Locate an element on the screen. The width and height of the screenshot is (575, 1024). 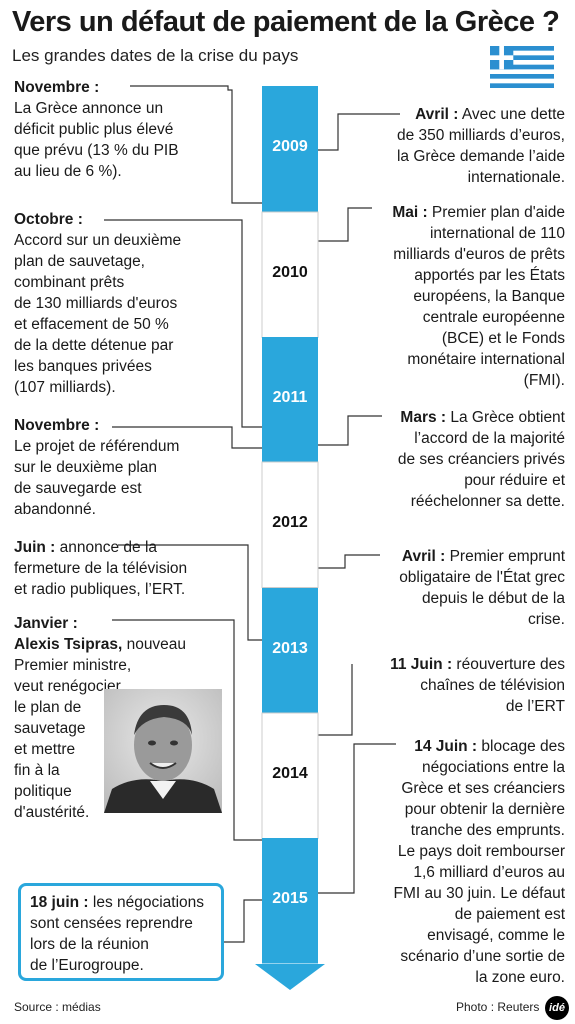
event-text-line: déficit public plus élevé is located at coordinates (94, 129).